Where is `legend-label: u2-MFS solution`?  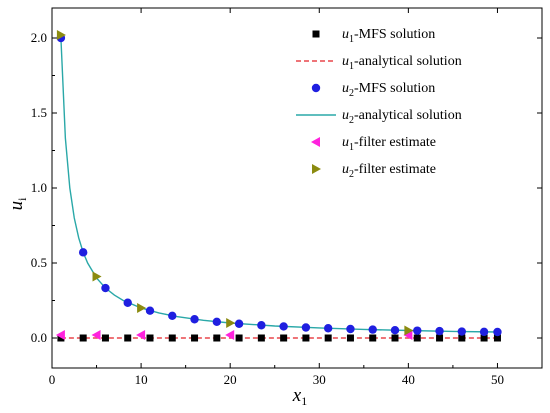
legend-label: u2-MFS solution is located at coordinates (388, 90).